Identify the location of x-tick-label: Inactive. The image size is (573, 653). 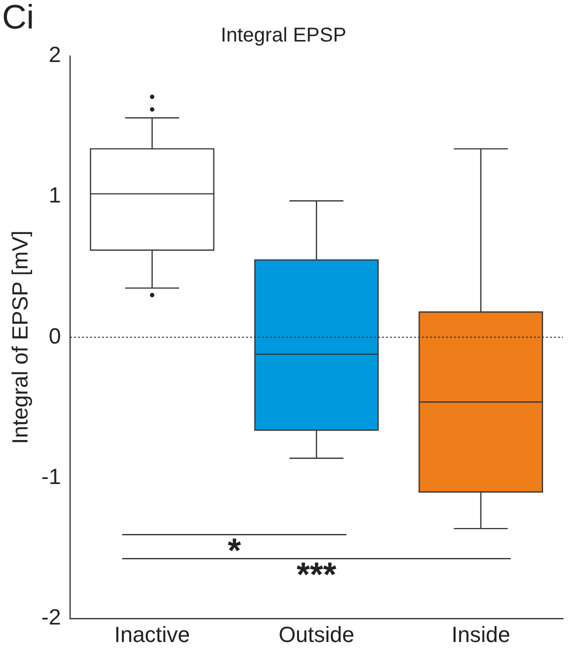
(152, 634).